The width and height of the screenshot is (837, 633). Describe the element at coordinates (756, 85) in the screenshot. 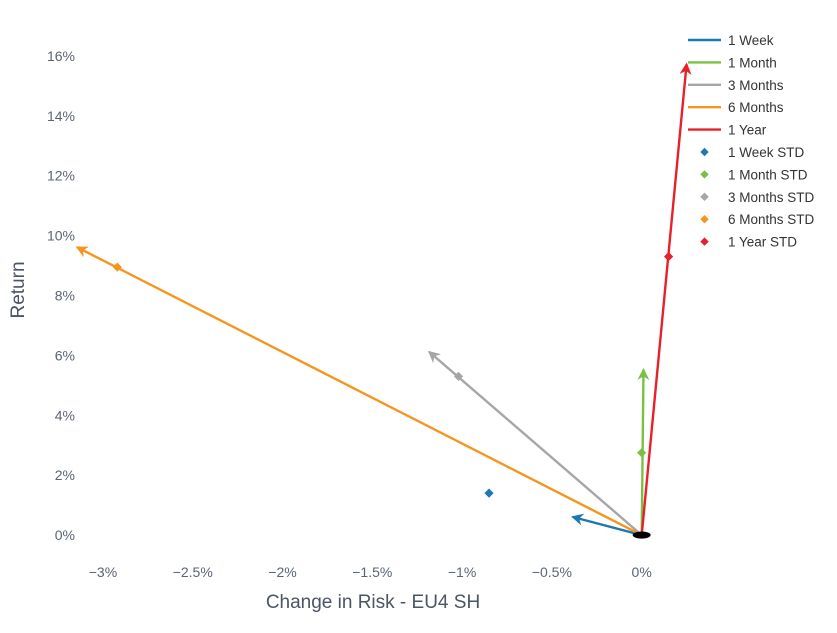

I see `legend-label: 3 Months` at that location.